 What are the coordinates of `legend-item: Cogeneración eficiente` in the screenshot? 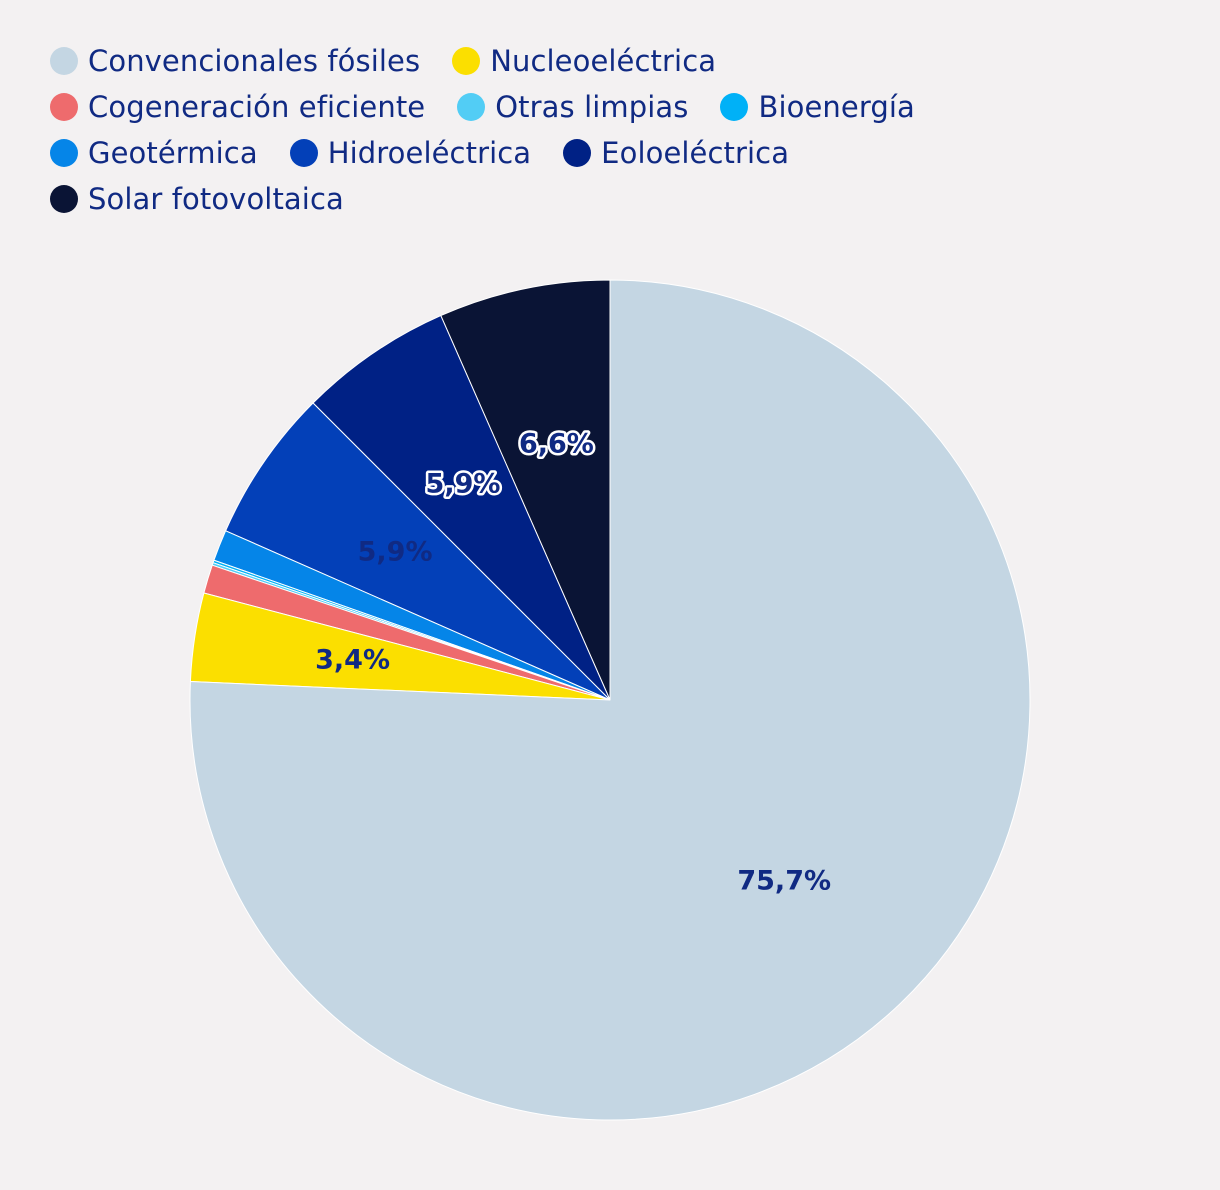 It's located at (237, 107).